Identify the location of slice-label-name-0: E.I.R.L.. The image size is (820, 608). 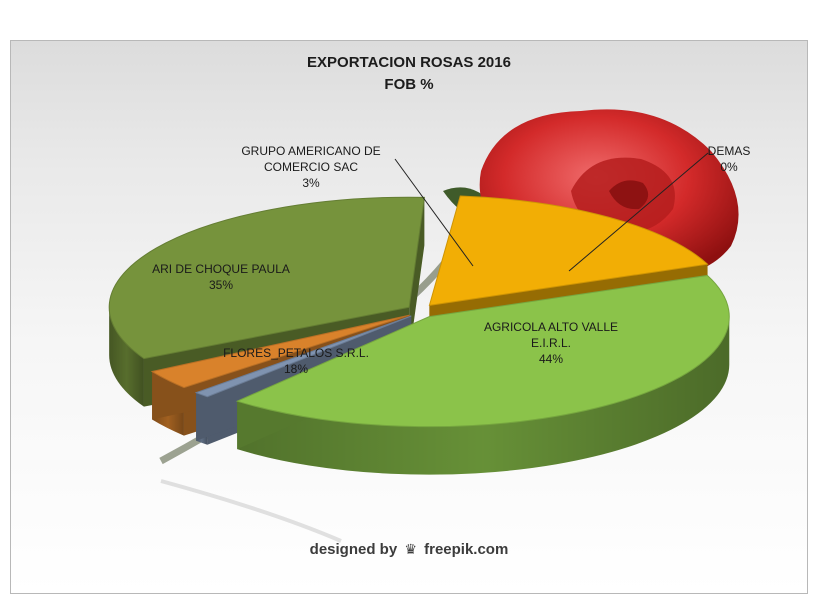
(551, 343).